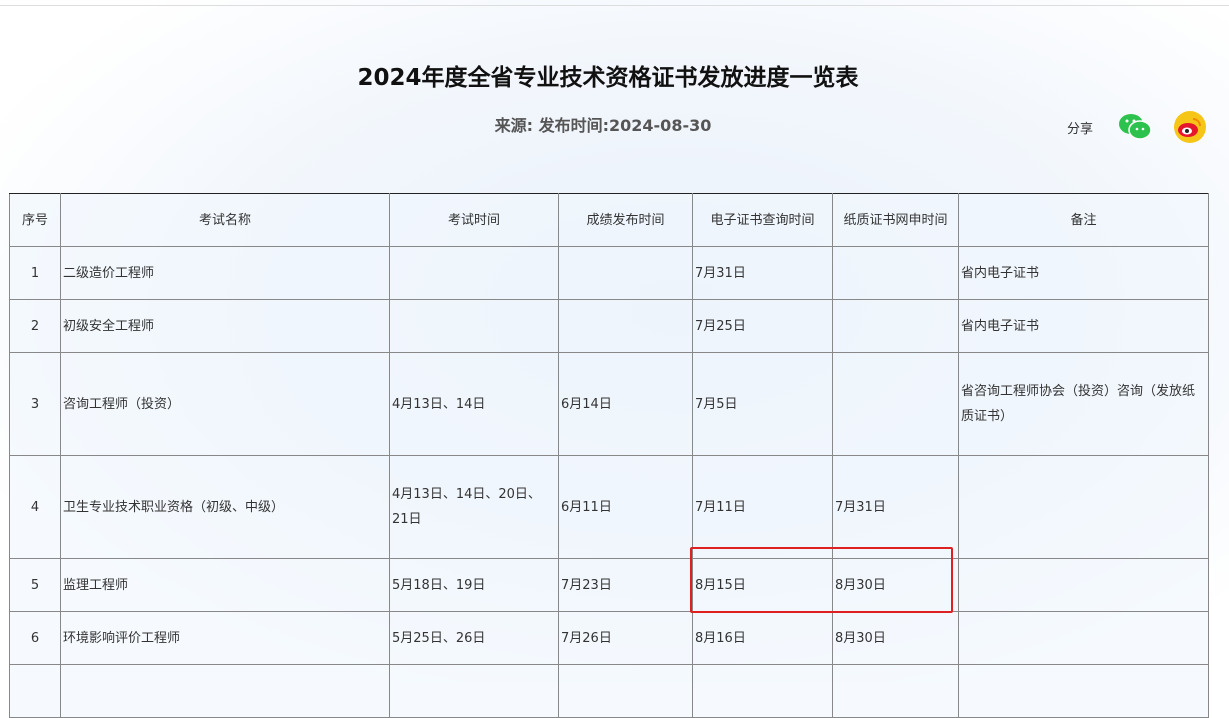 The height and width of the screenshot is (718, 1229). What do you see at coordinates (474, 404) in the screenshot?
I see `table-cell: 4月13日、14日` at bounding box center [474, 404].